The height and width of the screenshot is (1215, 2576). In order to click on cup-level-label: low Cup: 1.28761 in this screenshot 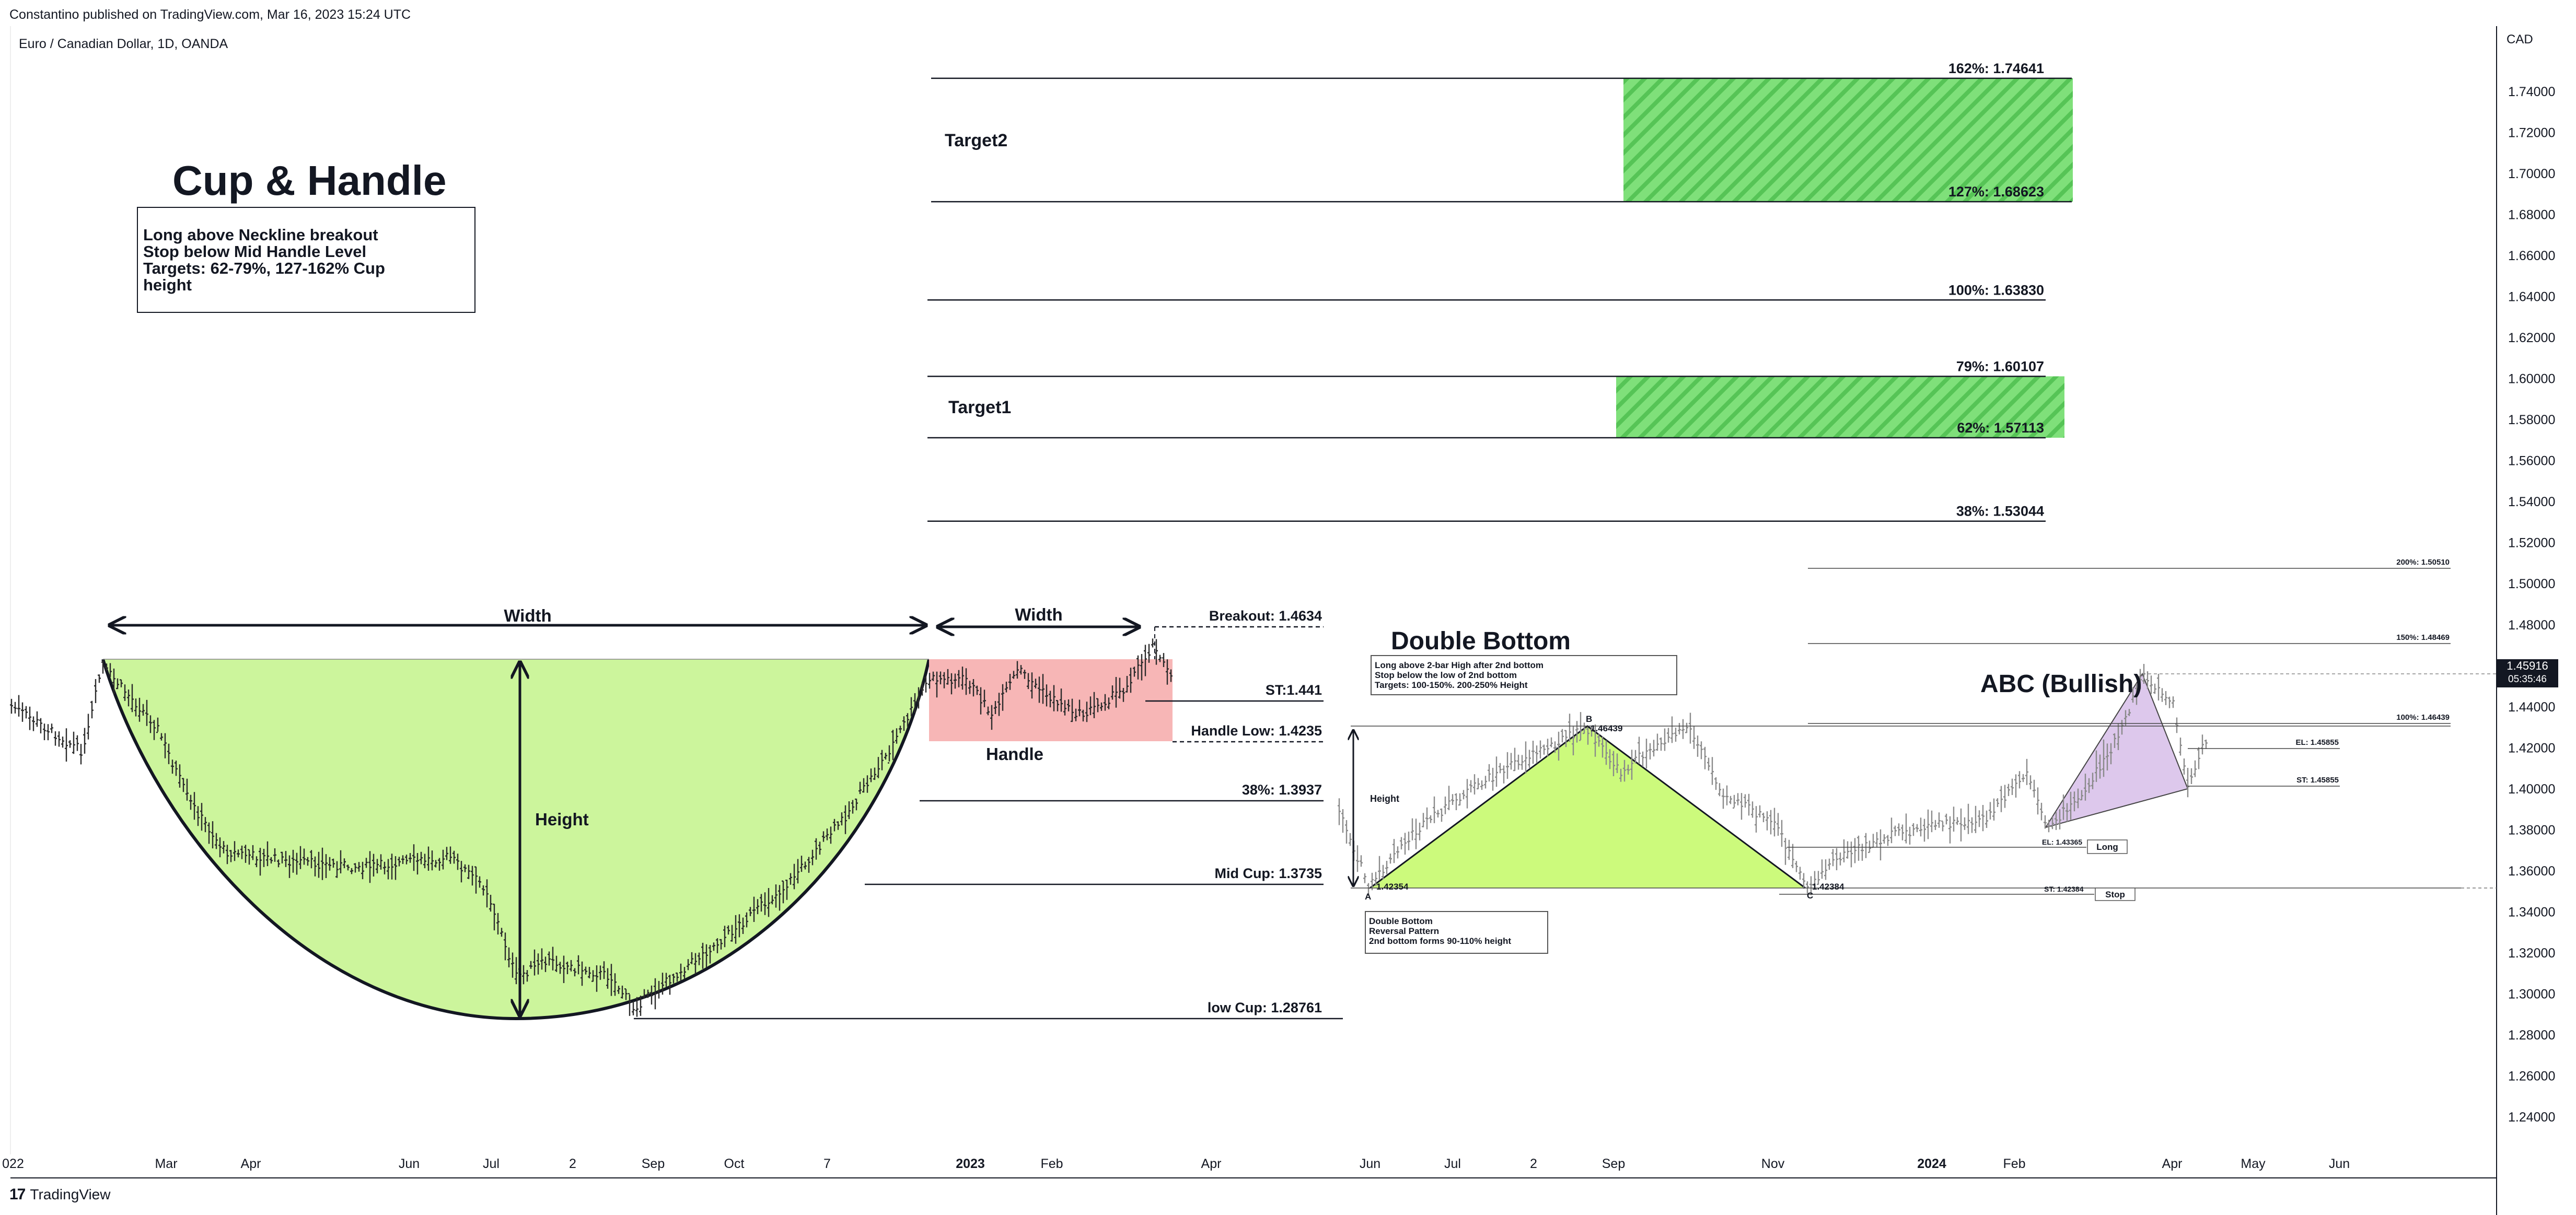, I will do `click(1265, 1007)`.